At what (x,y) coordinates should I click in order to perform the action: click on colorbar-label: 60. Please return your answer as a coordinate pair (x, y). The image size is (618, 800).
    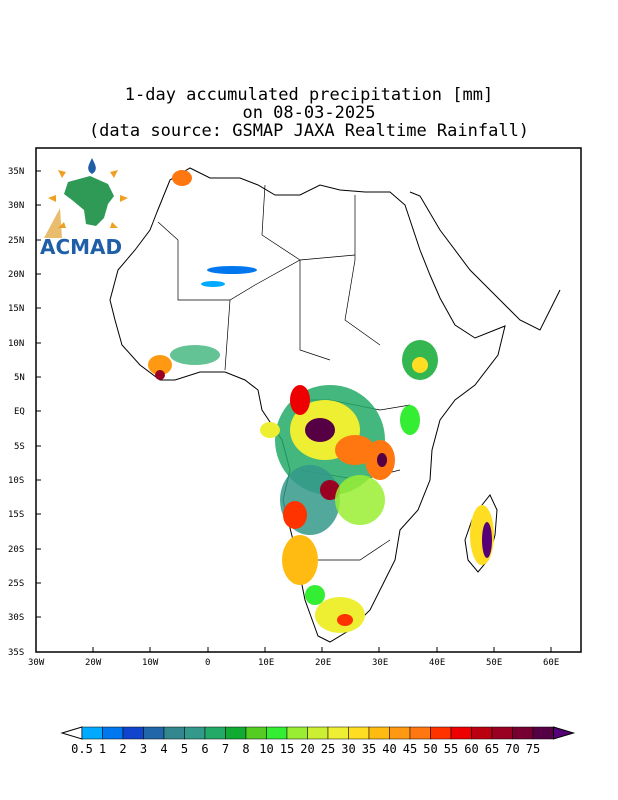
    Looking at the image, I should click on (471, 749).